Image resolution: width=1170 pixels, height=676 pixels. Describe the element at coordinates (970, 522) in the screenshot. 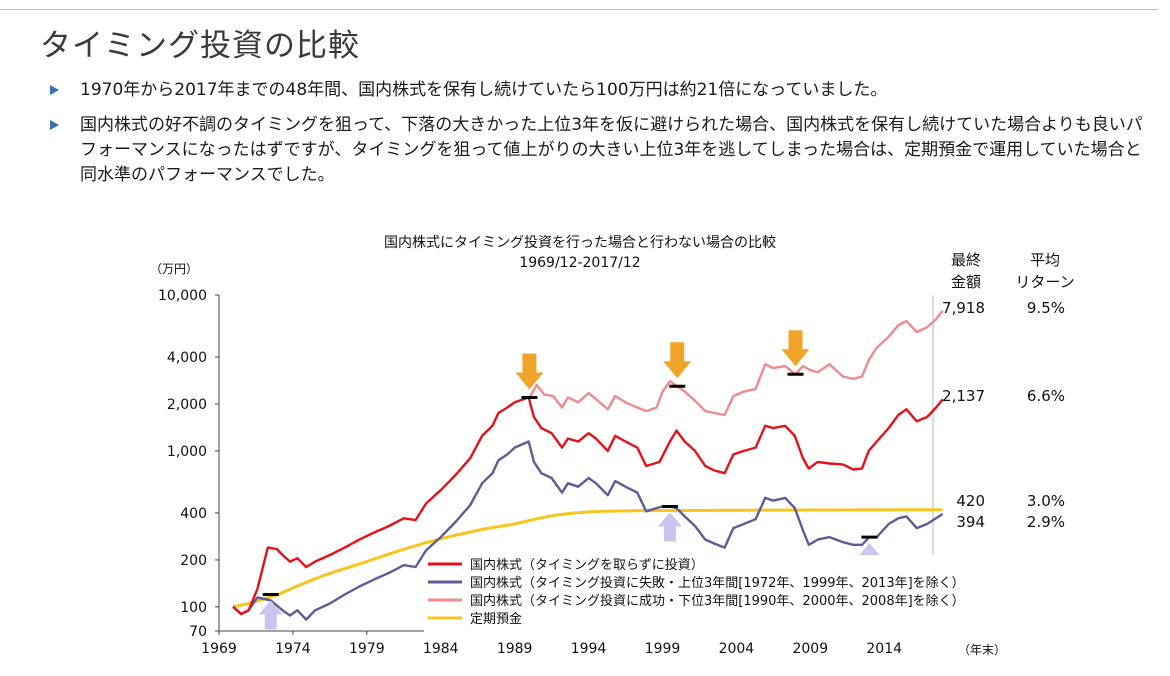

I see `final-amount-value: 394` at that location.